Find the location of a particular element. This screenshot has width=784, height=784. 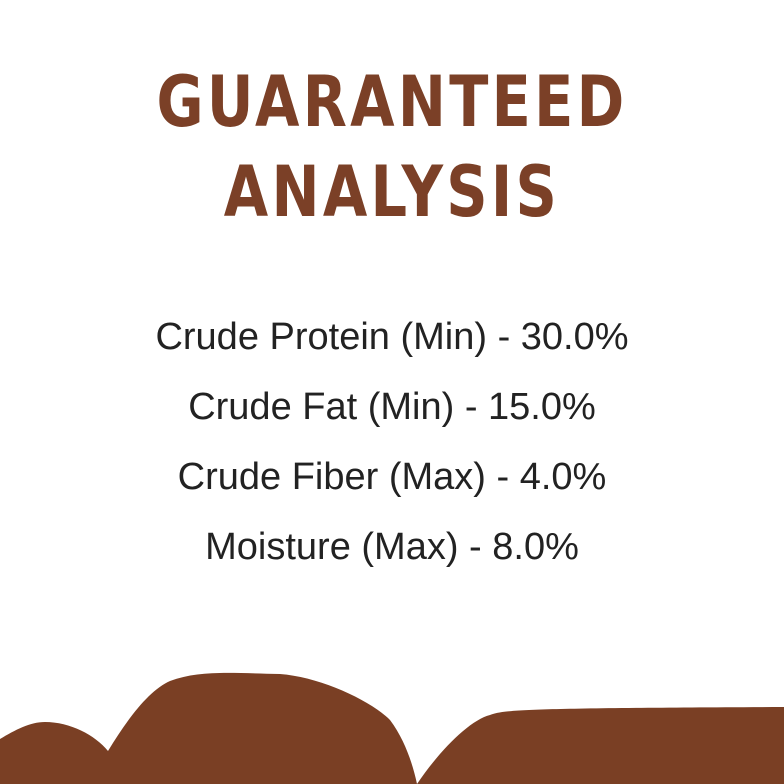

brown-hills-shape is located at coordinates (392, 728).